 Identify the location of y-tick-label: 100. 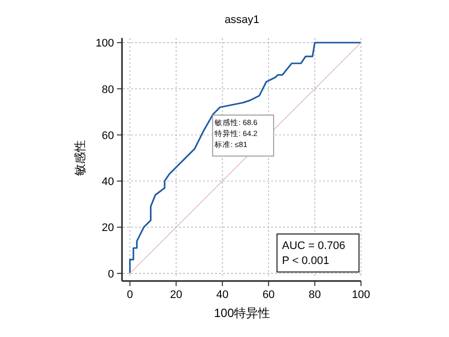
(105, 44).